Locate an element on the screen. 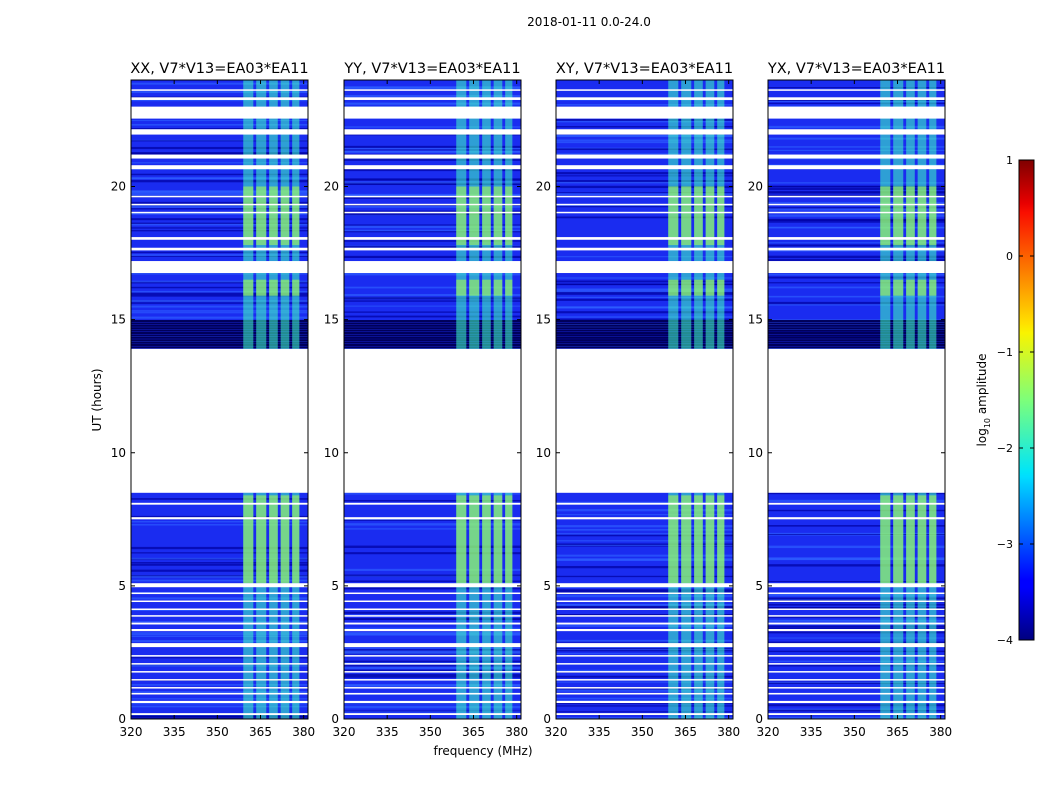 The height and width of the screenshot is (800, 1050). x-tick-label: 365 is located at coordinates (260, 732).